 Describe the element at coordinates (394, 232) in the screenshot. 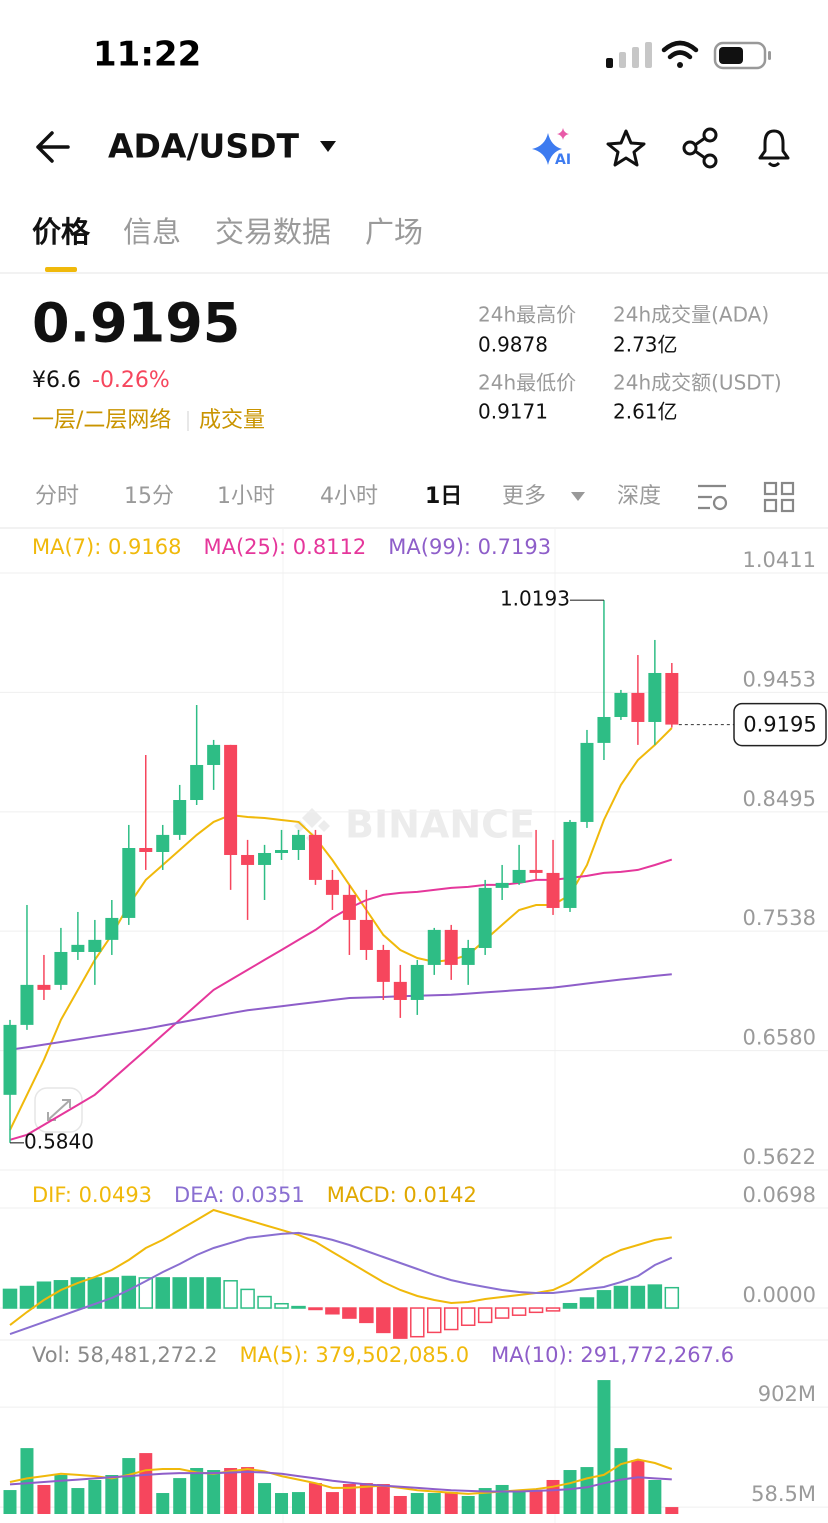

I see `tab: 广场` at that location.